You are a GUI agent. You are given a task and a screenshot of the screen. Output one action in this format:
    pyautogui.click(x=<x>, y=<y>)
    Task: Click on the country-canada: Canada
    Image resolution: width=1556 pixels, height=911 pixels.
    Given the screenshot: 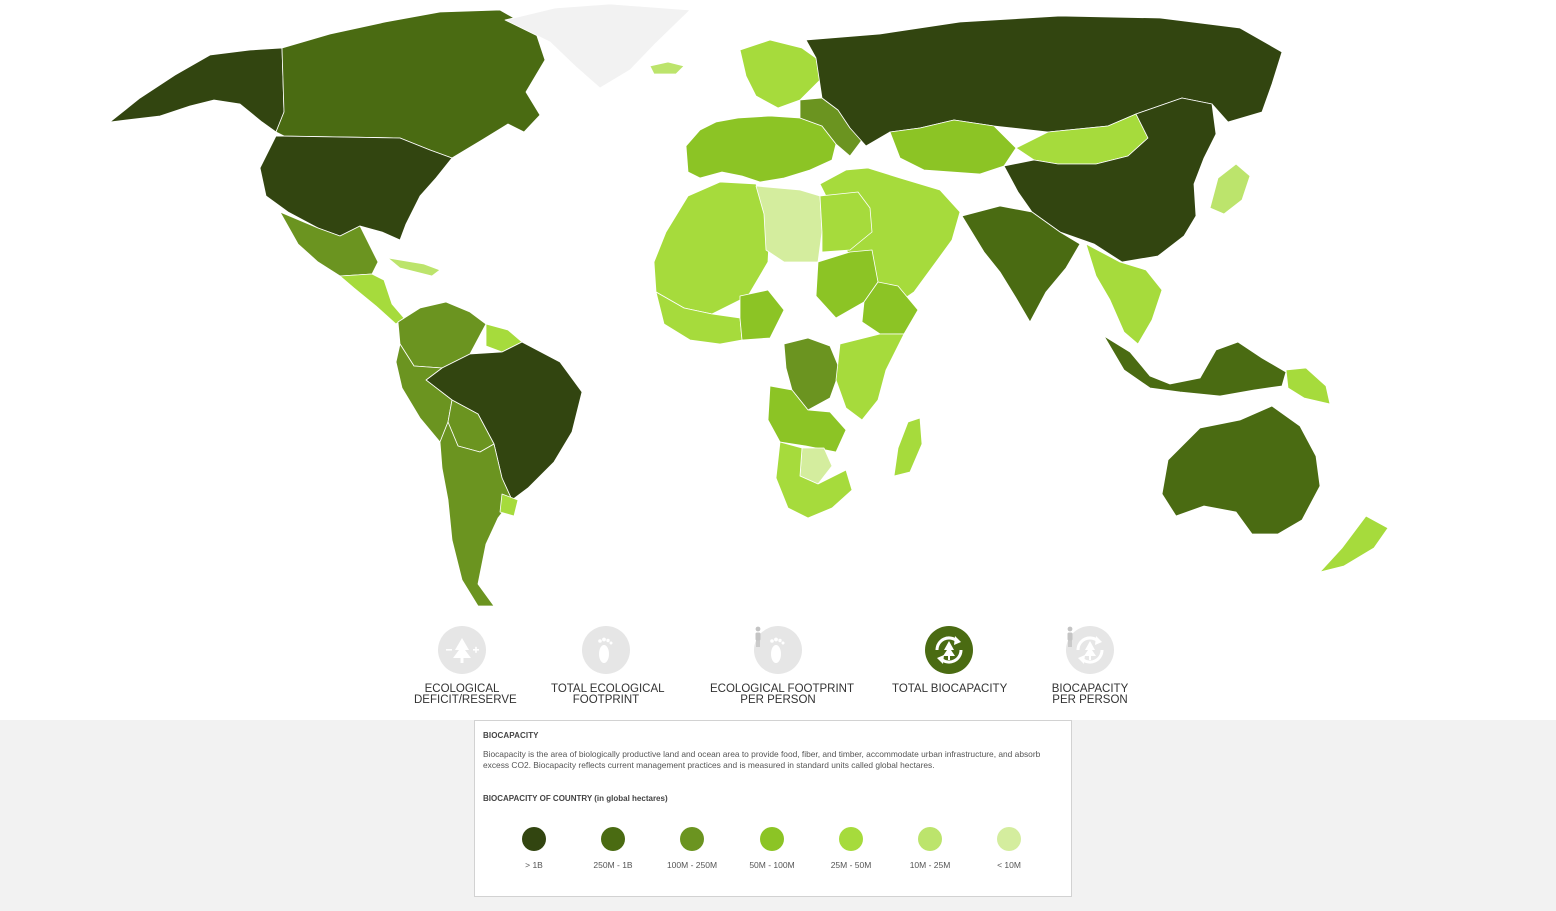 What is the action you would take?
    pyautogui.click(x=410, y=84)
    